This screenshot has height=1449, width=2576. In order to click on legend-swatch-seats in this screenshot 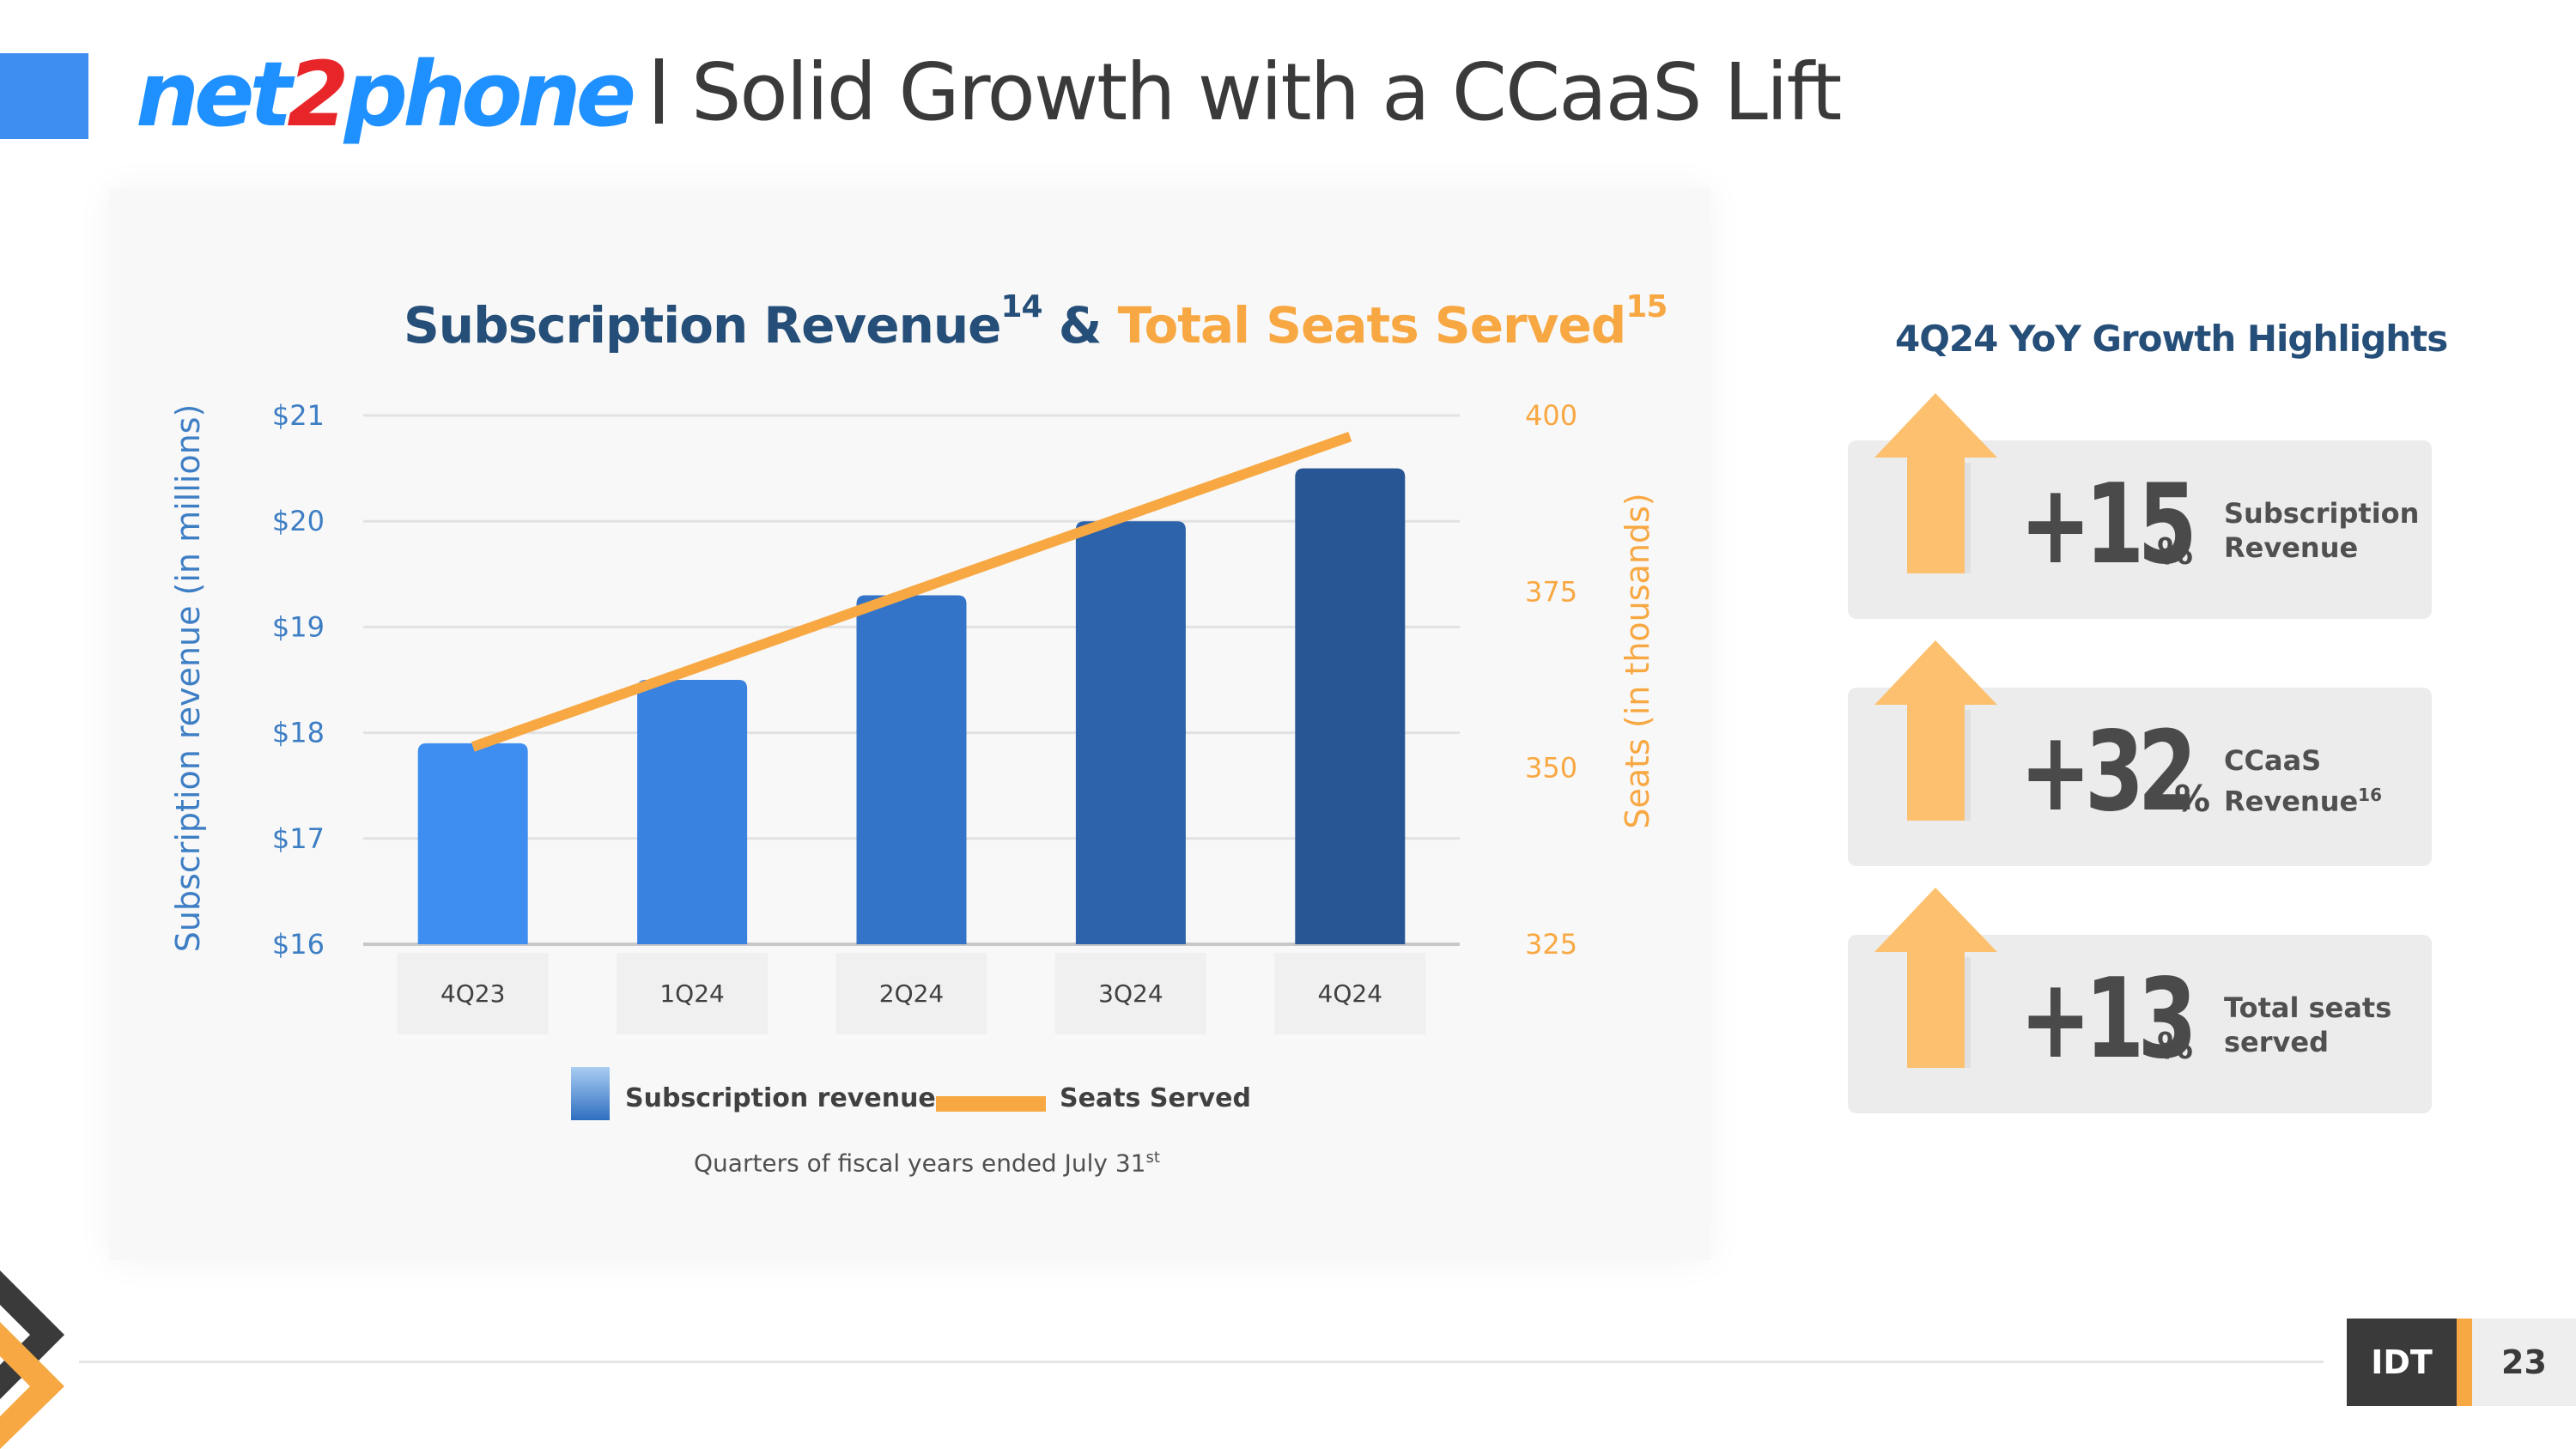, I will do `click(991, 1104)`.